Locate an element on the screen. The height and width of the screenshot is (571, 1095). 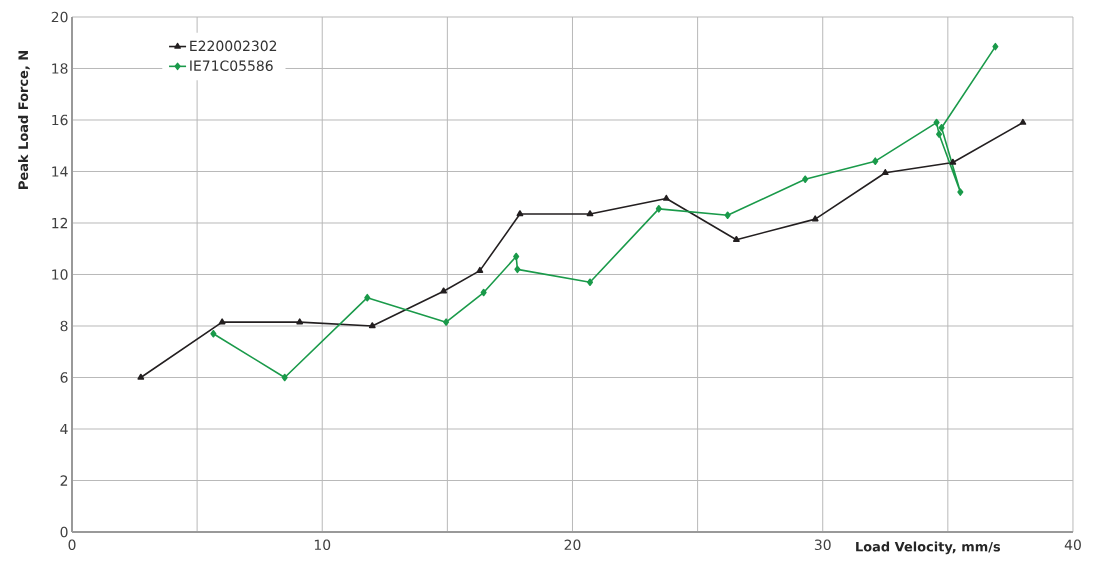
legend-label: IE71C05586 is located at coordinates (231, 65).